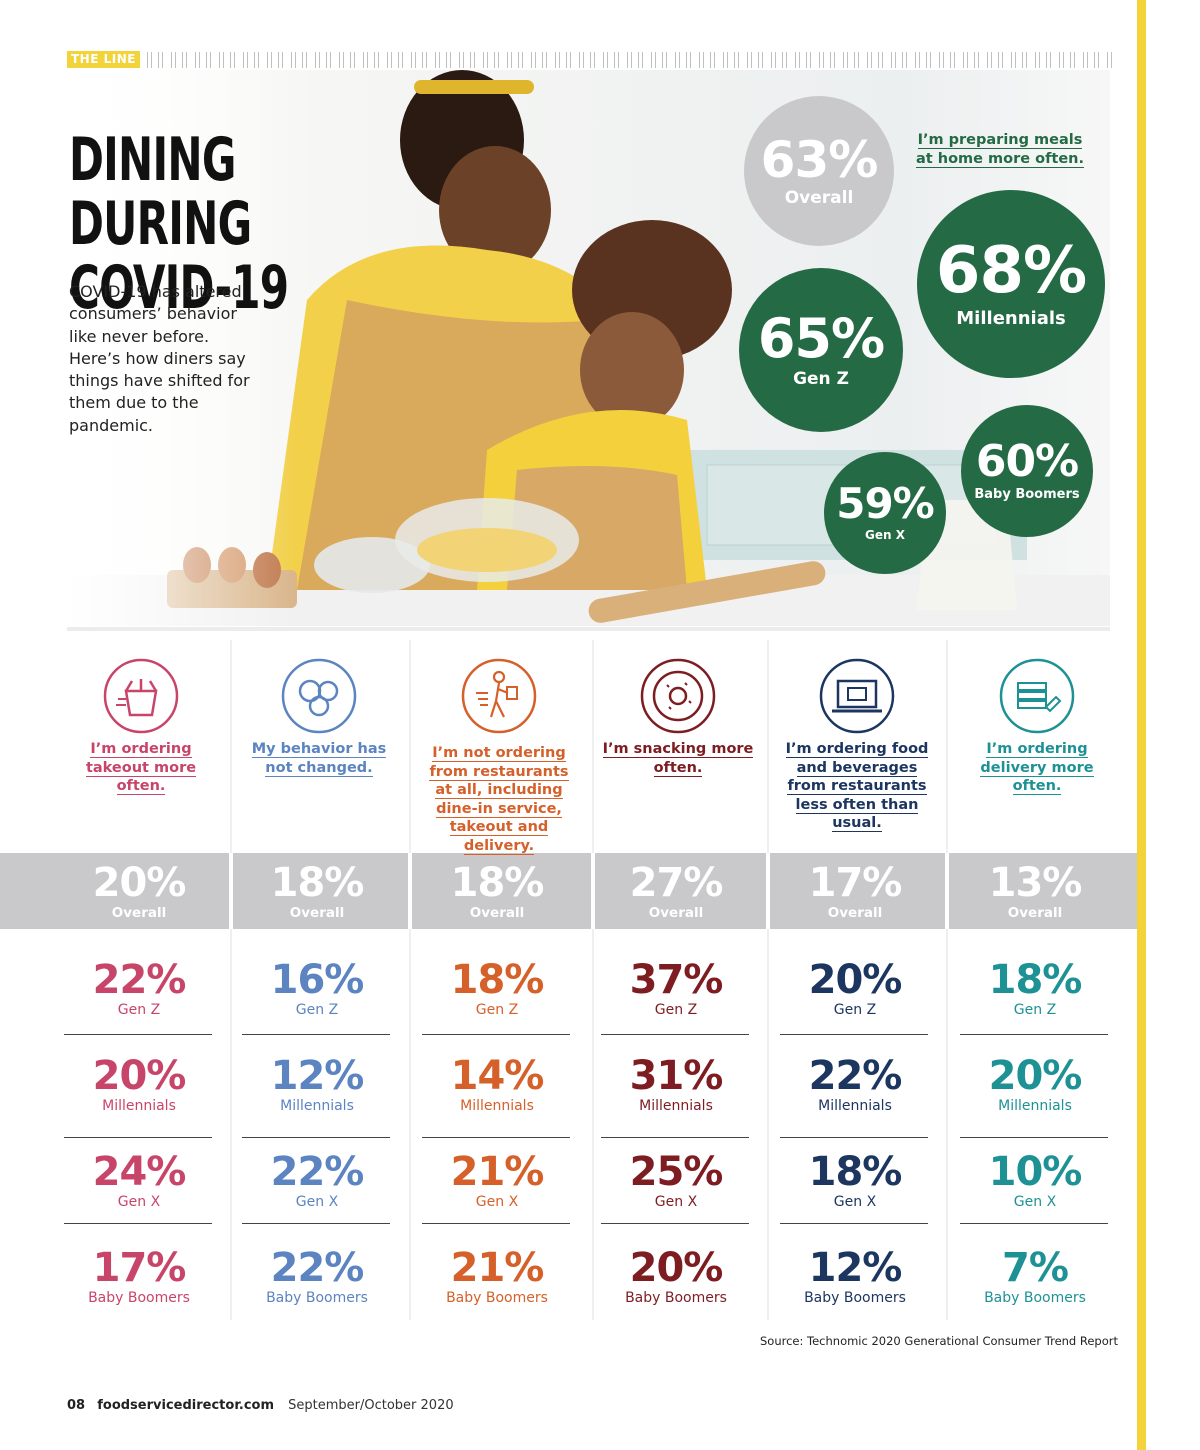  I want to click on overall-pct: 27%, so click(676, 883).